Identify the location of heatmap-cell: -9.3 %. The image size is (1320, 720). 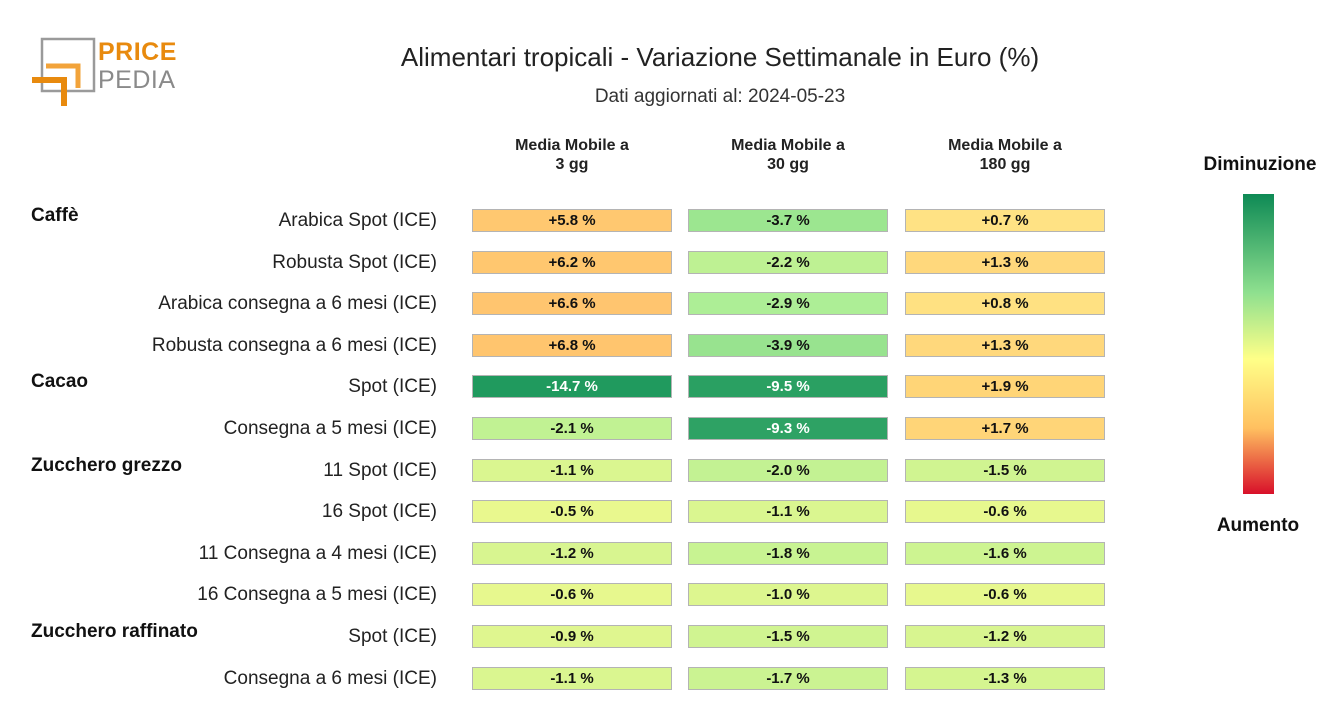
(788, 428).